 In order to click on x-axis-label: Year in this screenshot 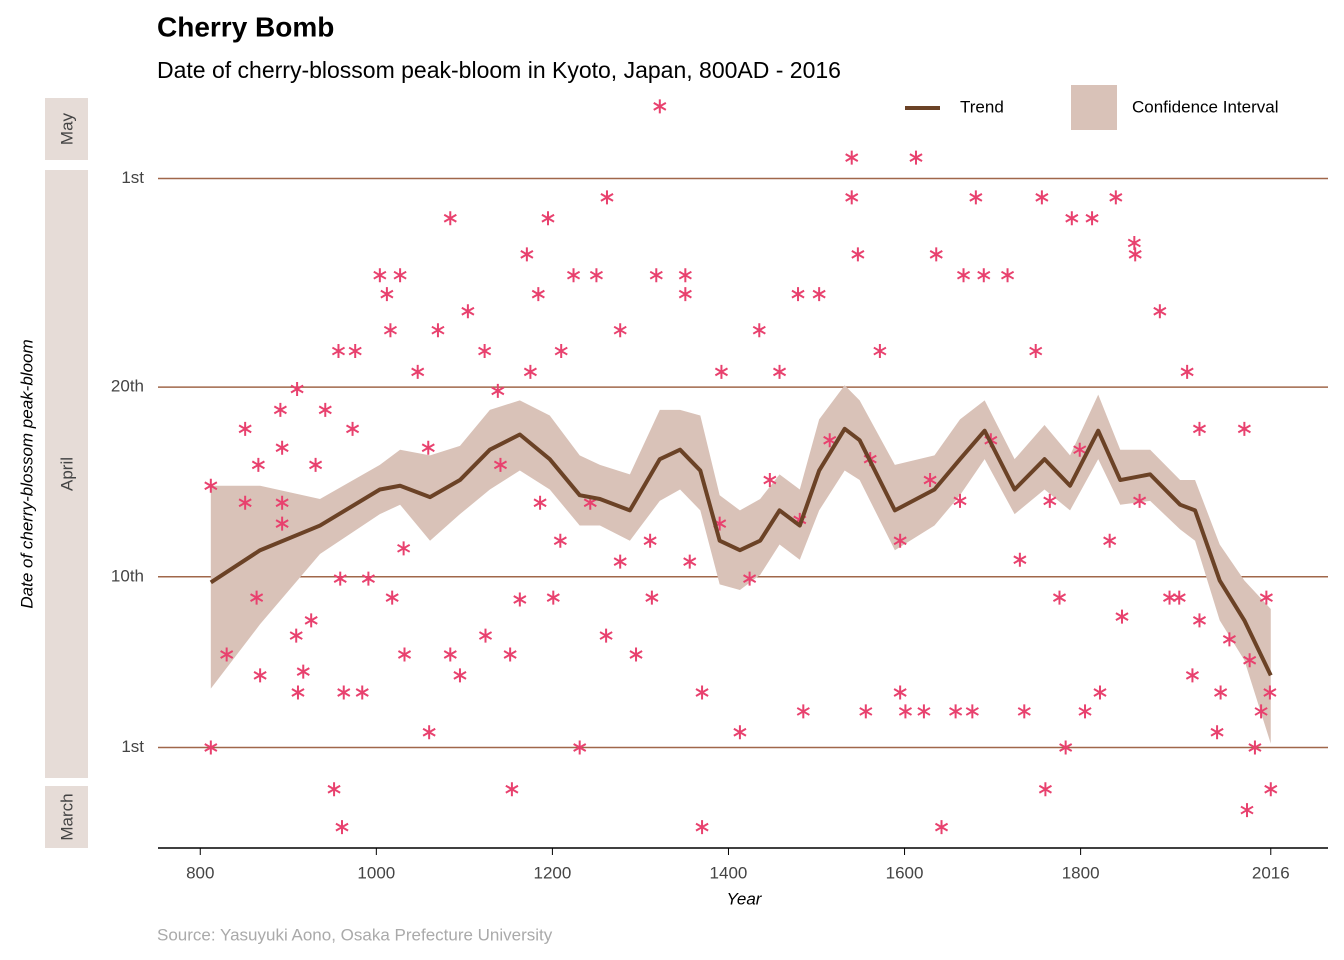, I will do `click(745, 898)`.